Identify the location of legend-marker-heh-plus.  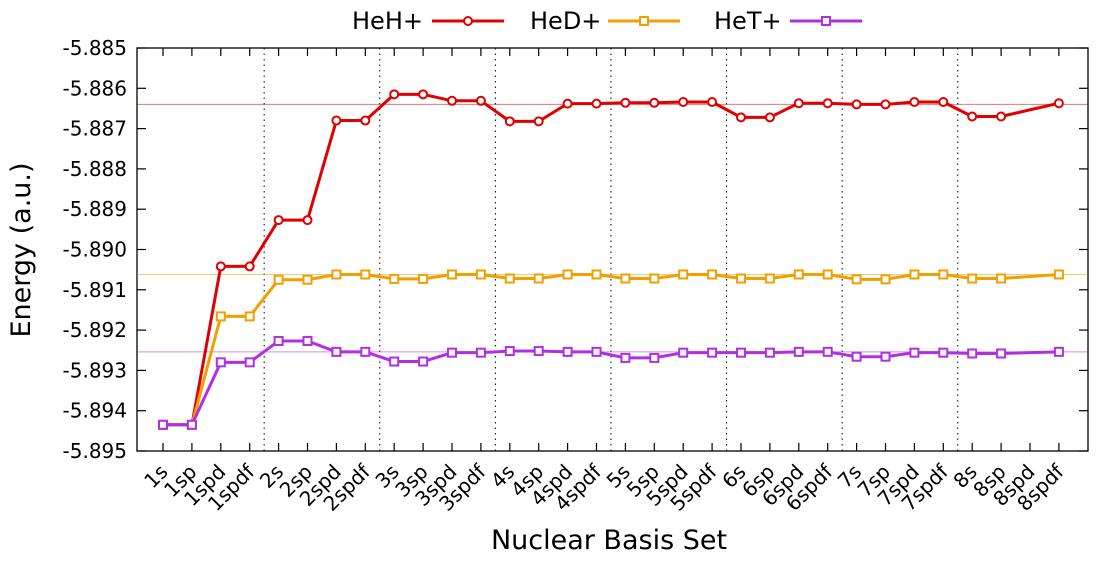
(468, 21).